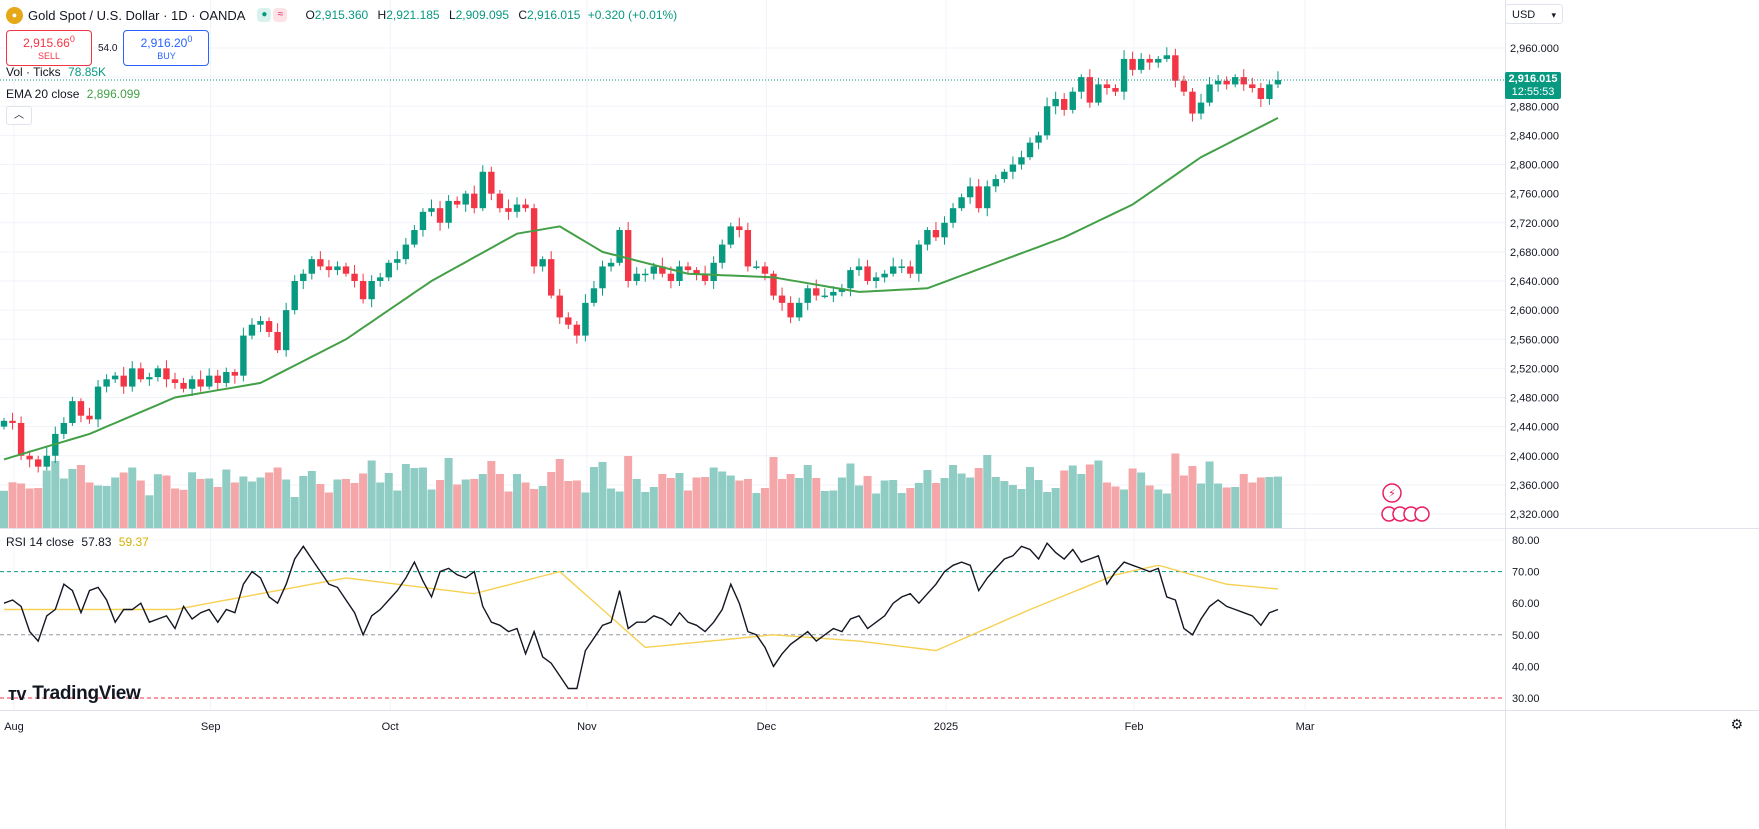  Describe the element at coordinates (1422, 514) in the screenshot. I see `flag-icon` at that location.